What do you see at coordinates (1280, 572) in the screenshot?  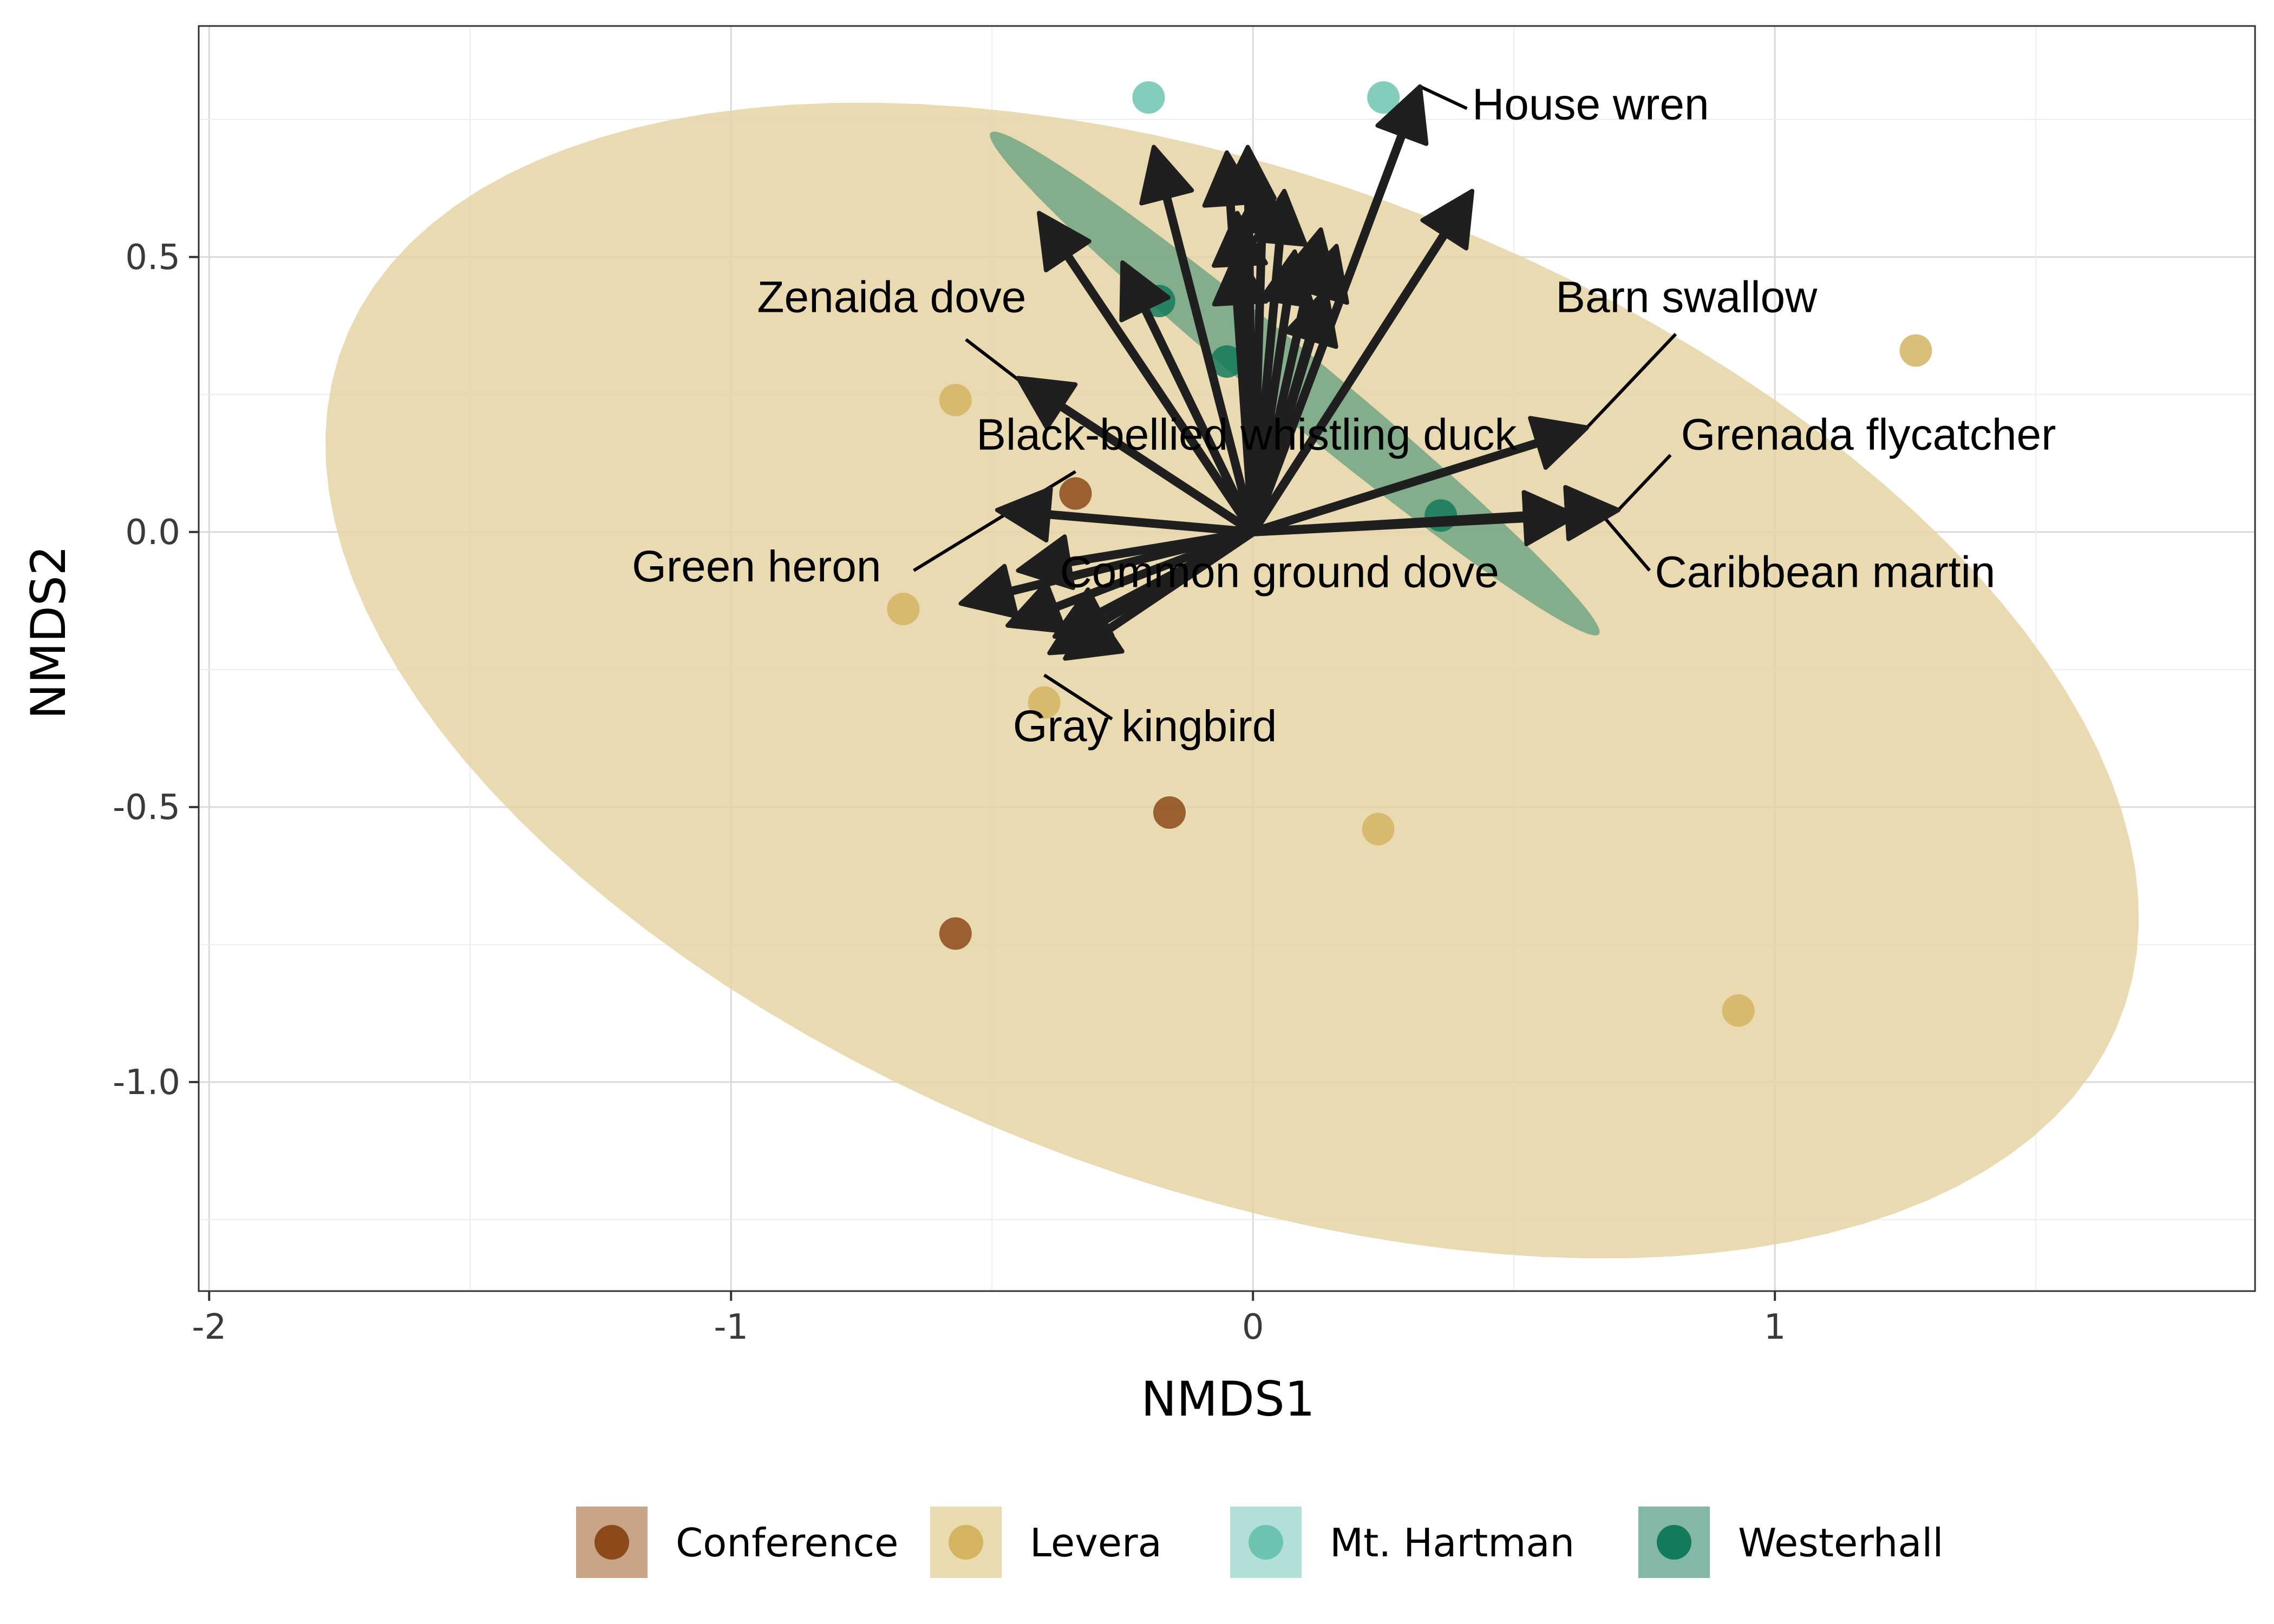 I see `species-label: Common ground dove` at bounding box center [1280, 572].